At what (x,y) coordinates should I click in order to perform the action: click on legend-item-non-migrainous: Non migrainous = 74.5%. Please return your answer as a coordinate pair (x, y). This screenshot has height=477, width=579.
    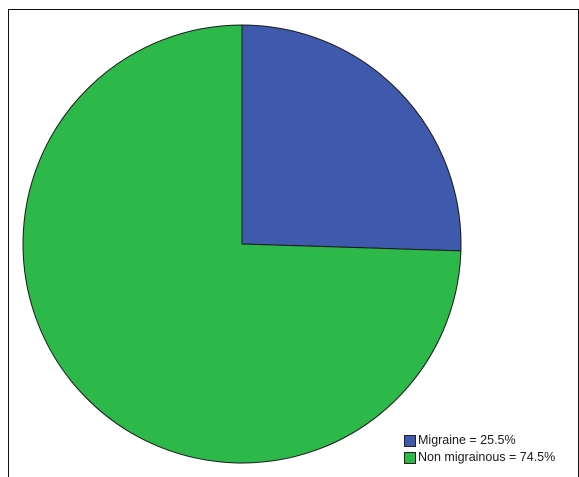
    Looking at the image, I should click on (479, 457).